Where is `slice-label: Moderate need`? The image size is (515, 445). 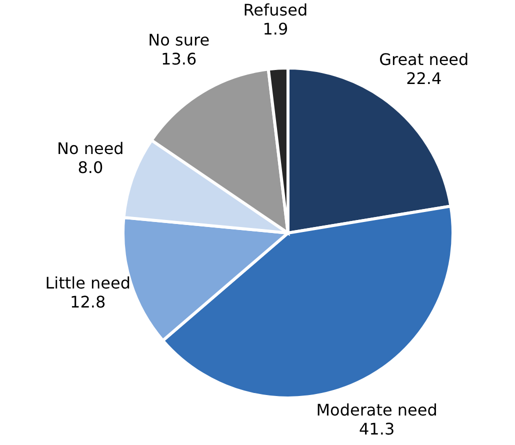
slice-label: Moderate need is located at coordinates (377, 410).